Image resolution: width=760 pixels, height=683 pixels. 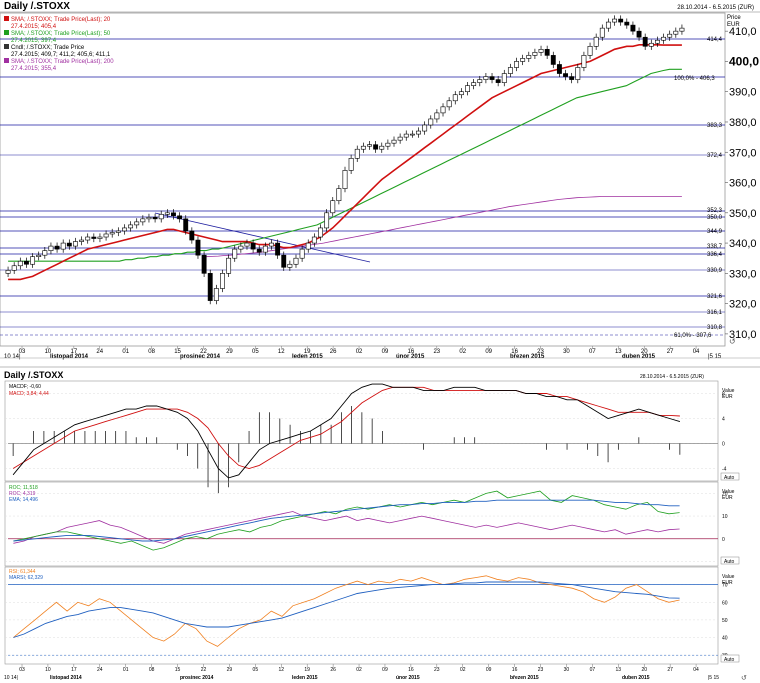 I want to click on x-day-label: 10, so click(x=48, y=352).